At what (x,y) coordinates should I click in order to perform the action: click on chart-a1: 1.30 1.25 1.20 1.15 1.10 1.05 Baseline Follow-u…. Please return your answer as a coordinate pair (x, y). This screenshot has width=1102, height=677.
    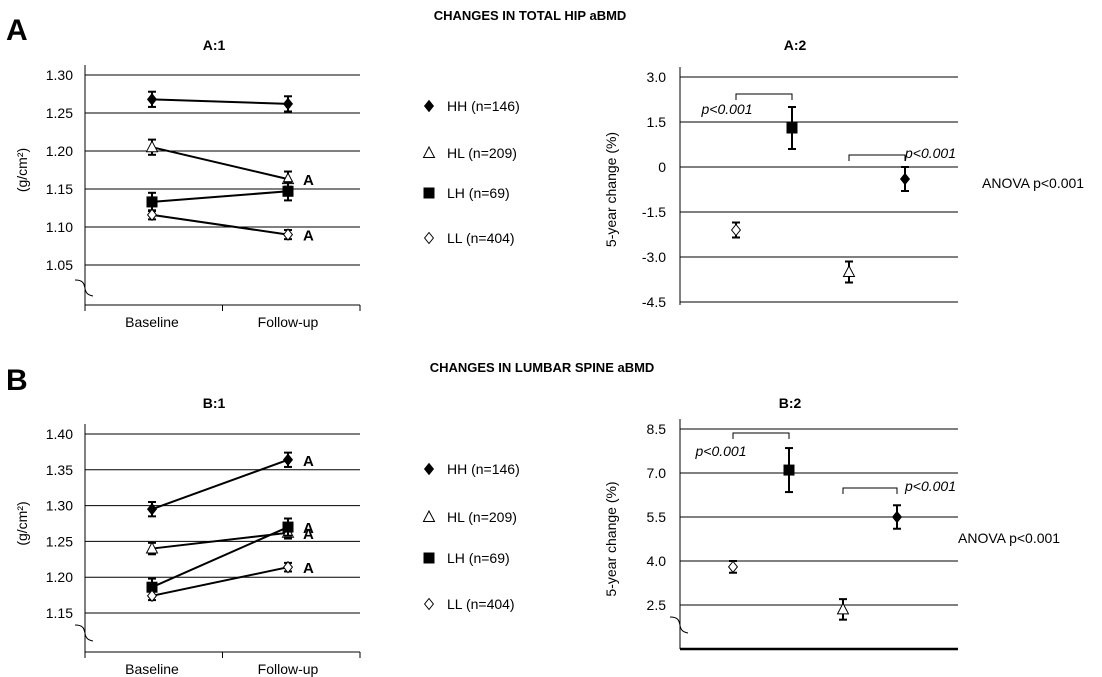
    Looking at the image, I should click on (187, 197).